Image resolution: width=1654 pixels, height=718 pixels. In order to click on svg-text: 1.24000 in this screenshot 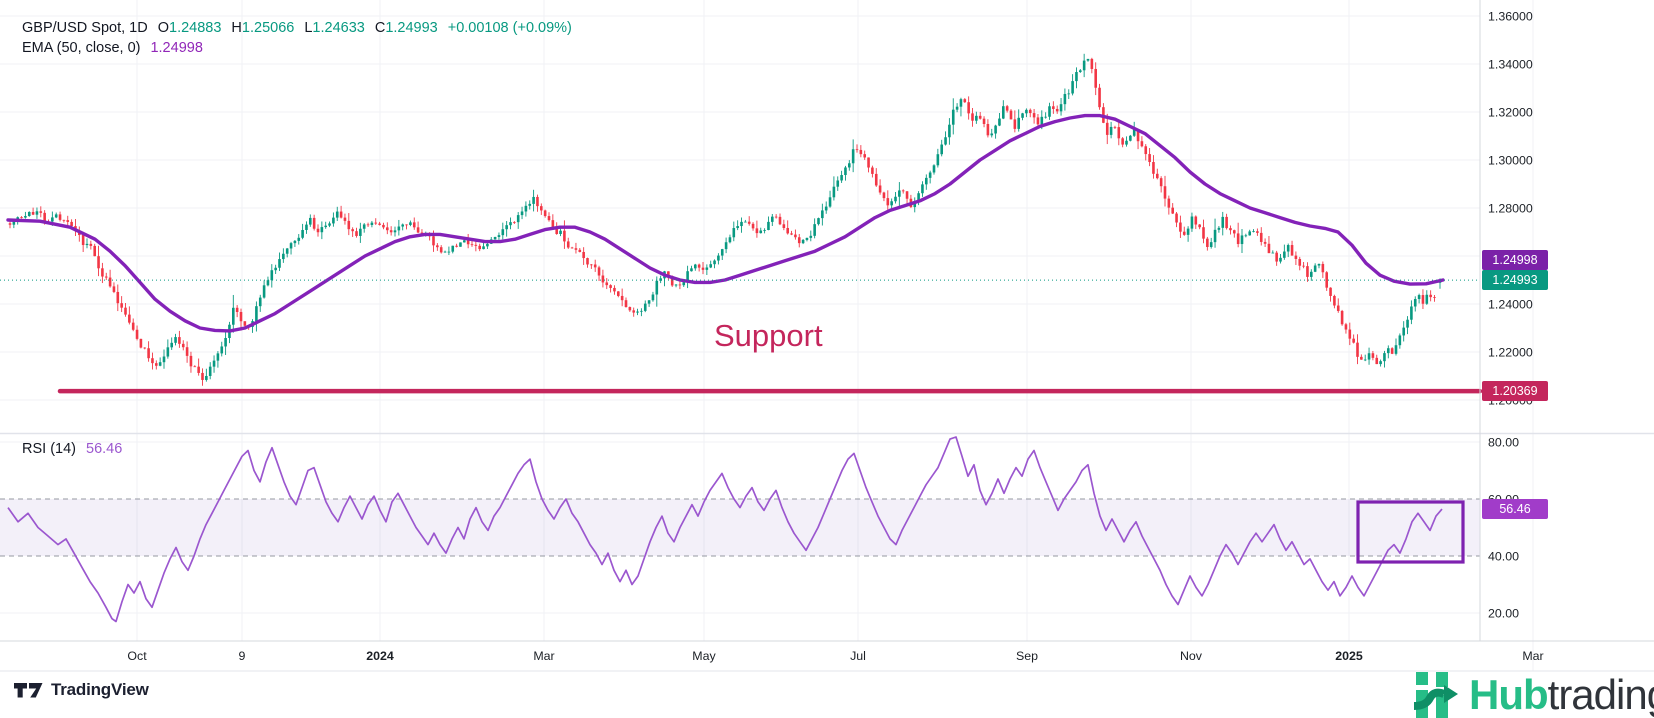, I will do `click(1510, 304)`.